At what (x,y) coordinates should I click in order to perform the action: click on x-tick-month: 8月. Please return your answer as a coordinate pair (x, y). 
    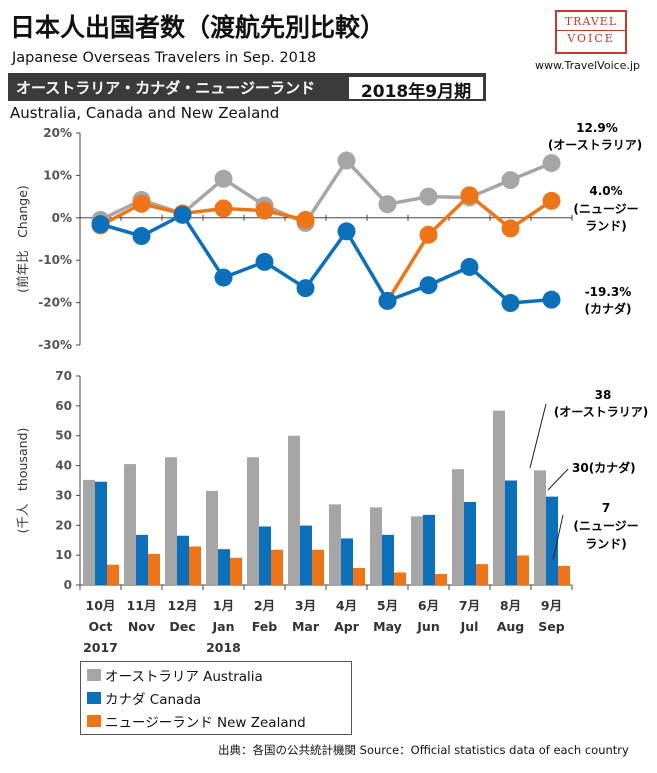
    Looking at the image, I should click on (510, 605).